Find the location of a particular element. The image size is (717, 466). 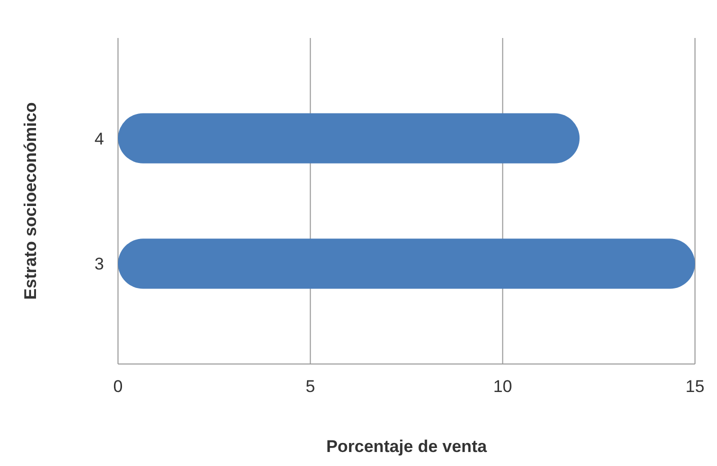

x-tick-label: 10 is located at coordinates (502, 386).